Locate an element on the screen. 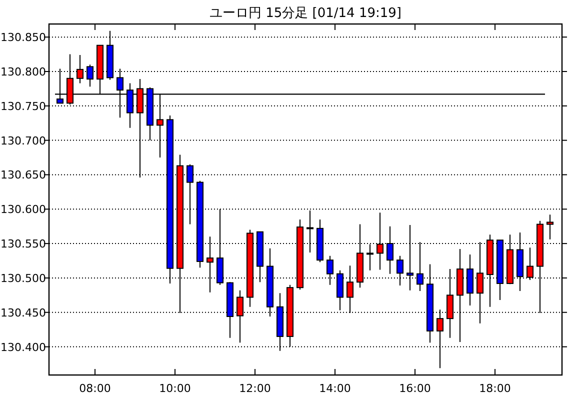 This screenshot has height=398, width=570. y-tick-label: 130.700 is located at coordinates (23, 141).